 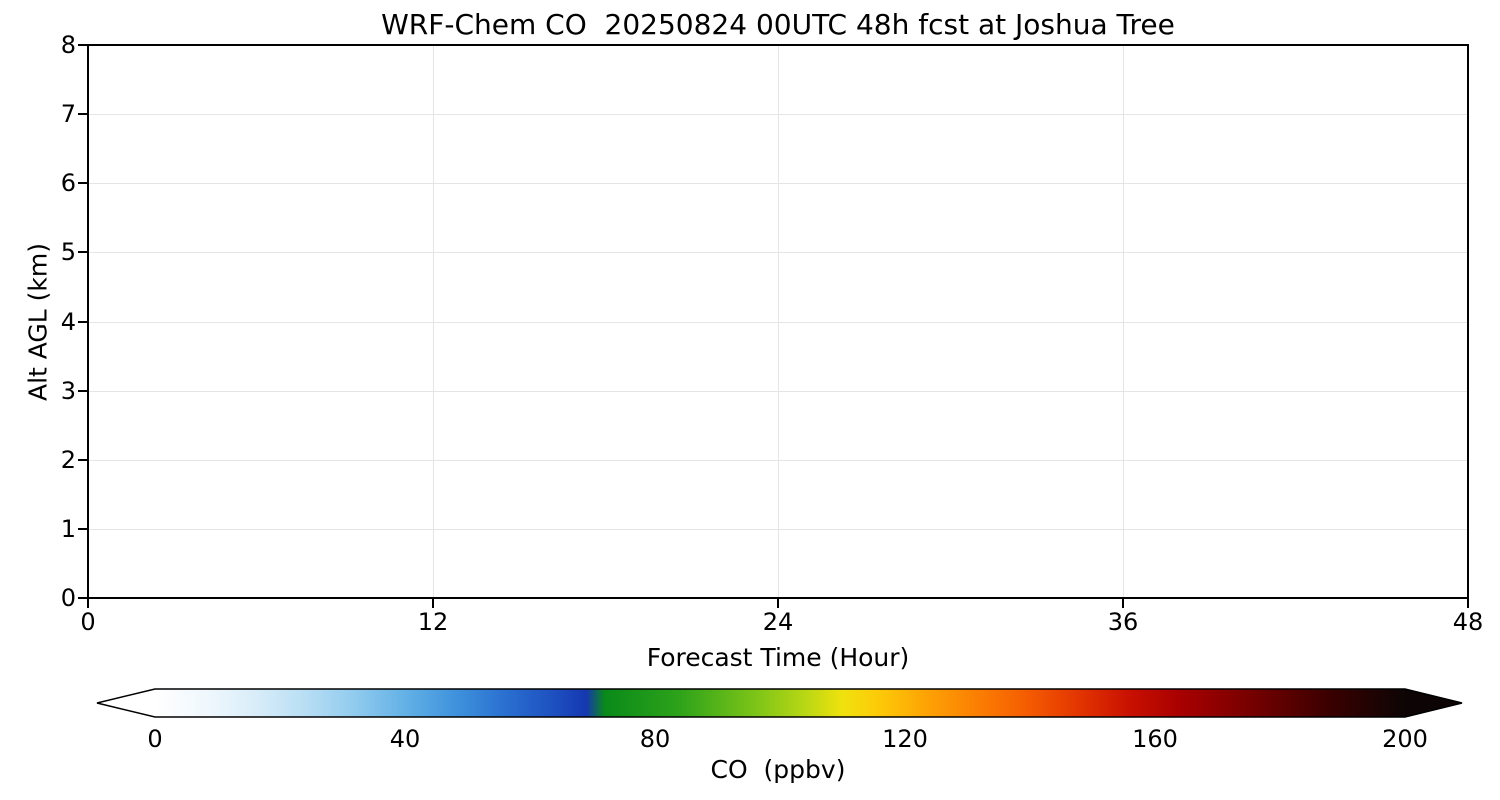 What do you see at coordinates (68, 45) in the screenshot?
I see `y-tick-label: 8` at bounding box center [68, 45].